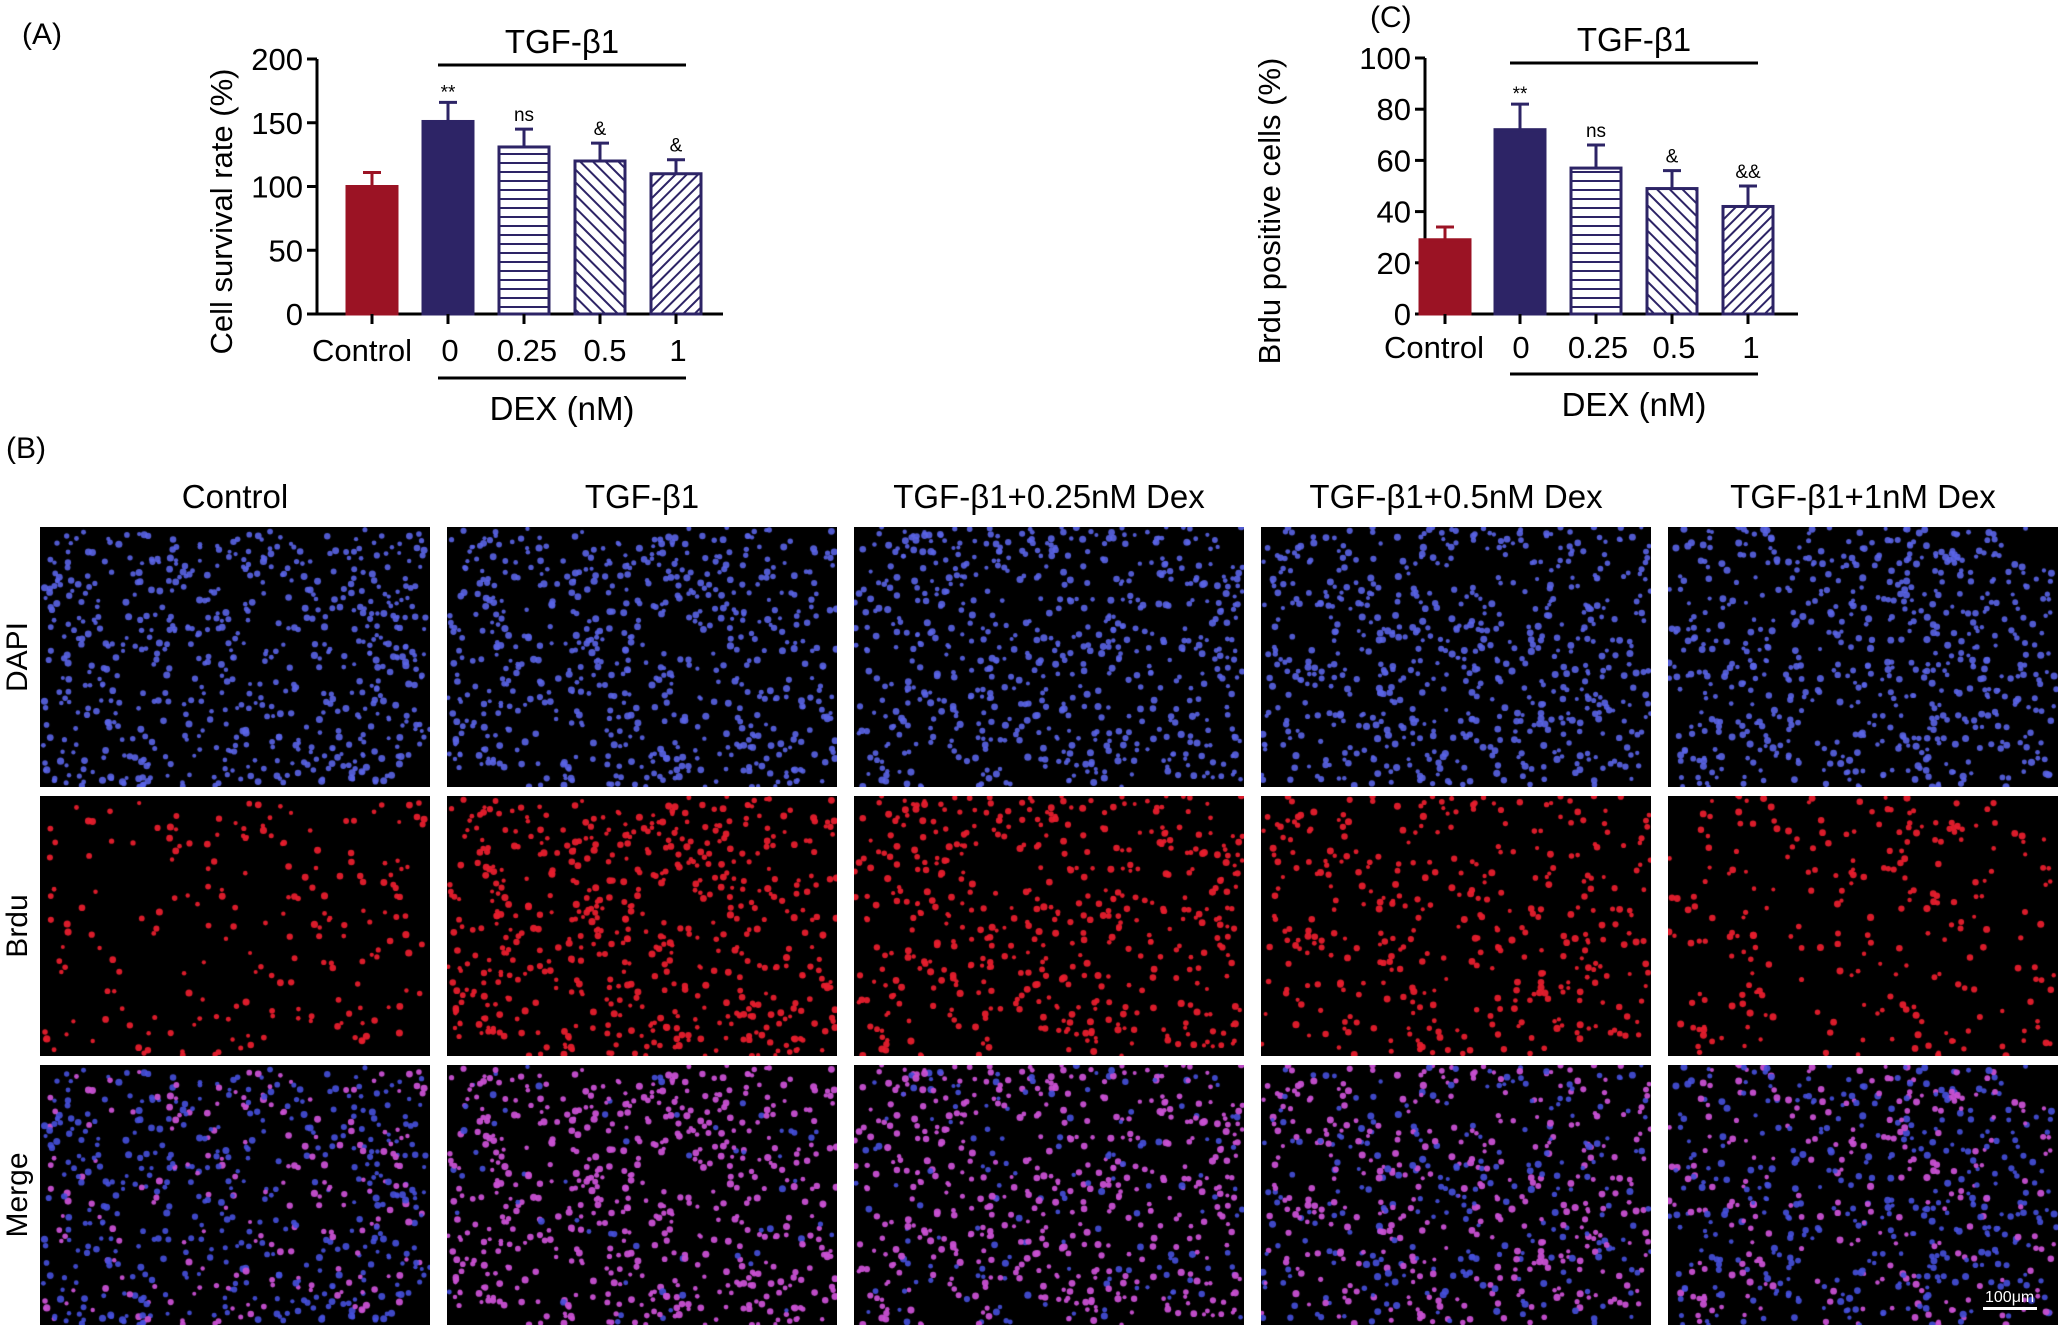 The height and width of the screenshot is (1325, 2059). I want to click on row-label: DAPI, so click(17, 657).